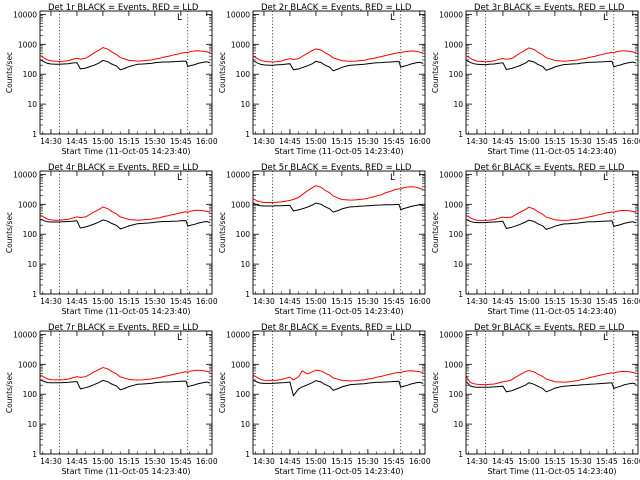  I want to click on panel-title: Det 1r BLACK = Events, RED = LLD, so click(123, 8).